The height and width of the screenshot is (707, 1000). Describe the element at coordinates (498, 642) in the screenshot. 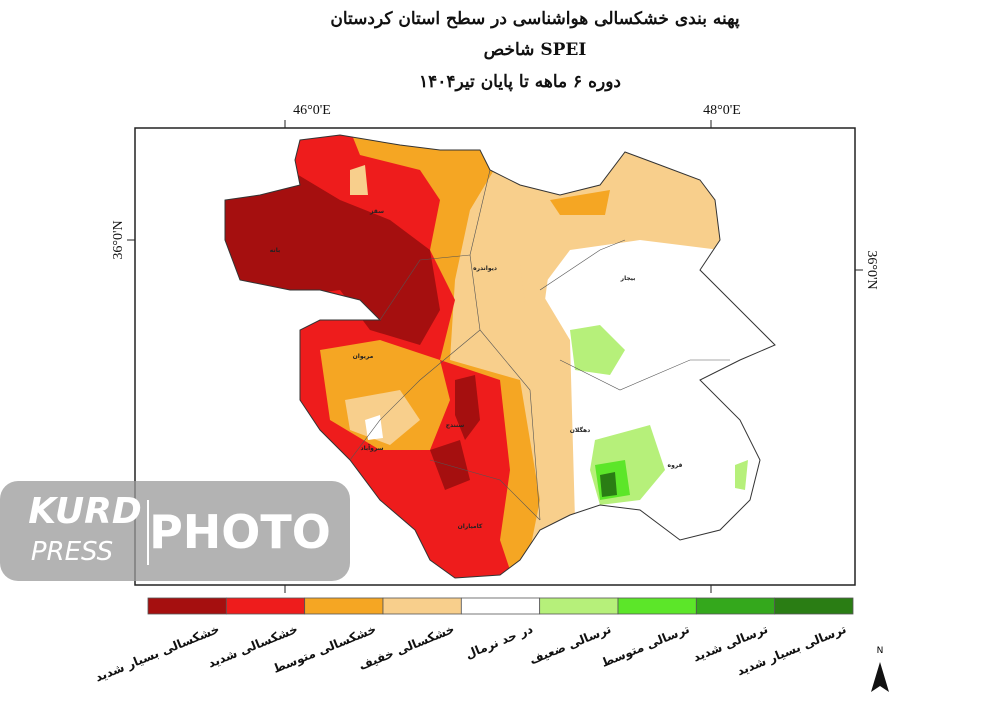

I see `legend-label: در حد نرمال` at that location.